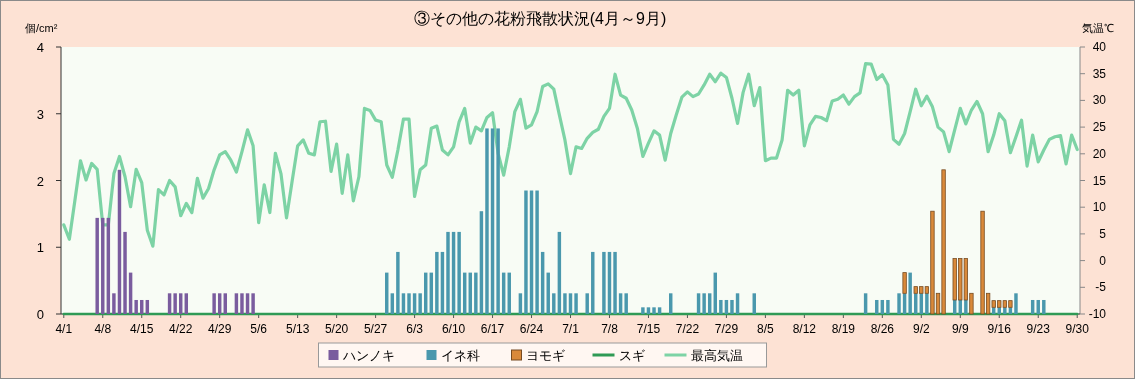  What do you see at coordinates (1077, 329) in the screenshot?
I see `x-tick-label: 9/30` at bounding box center [1077, 329].